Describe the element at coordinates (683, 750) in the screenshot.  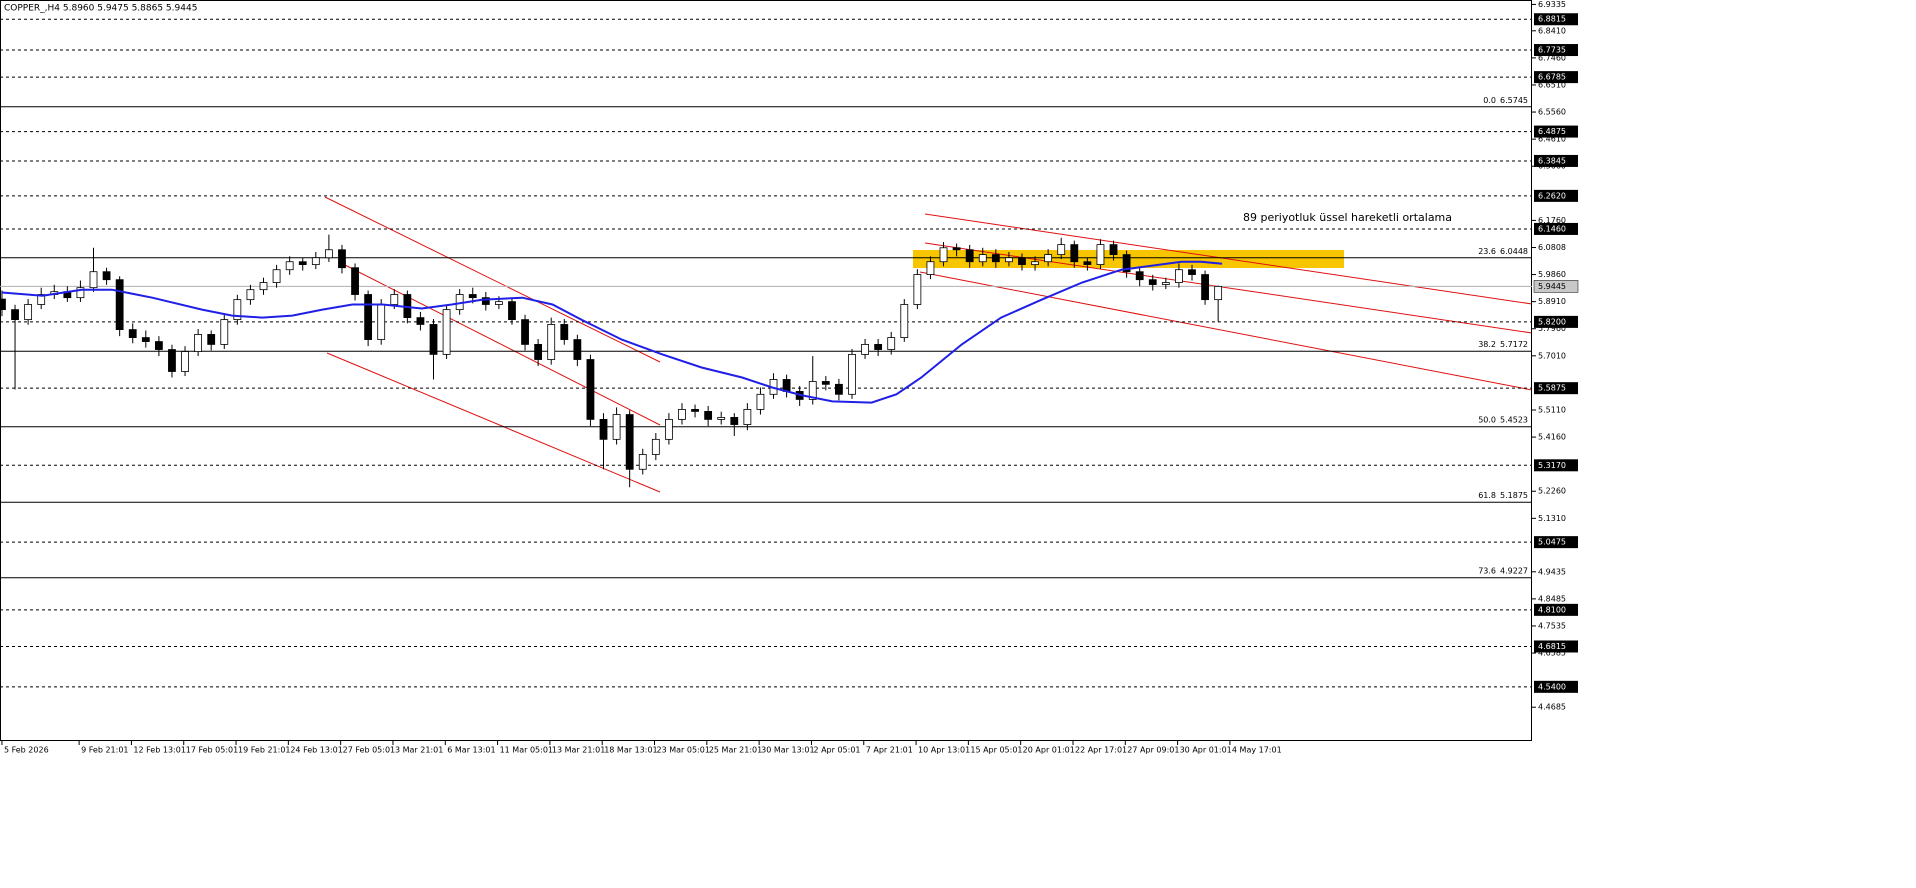
I see `x-tick-label: 23 Mar 05:01` at that location.